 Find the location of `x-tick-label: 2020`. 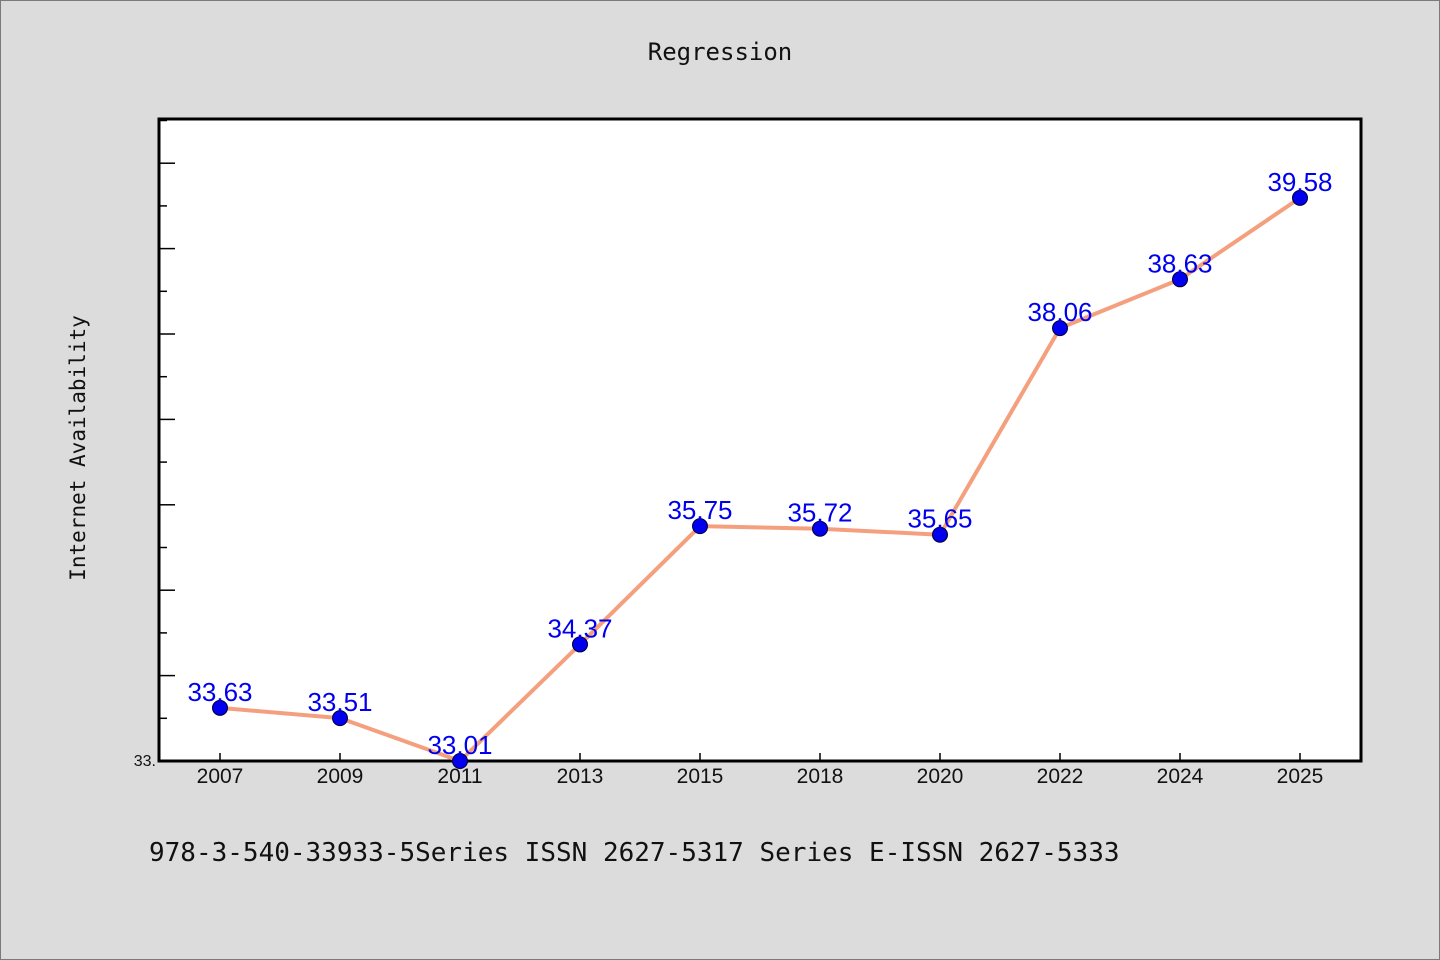

x-tick-label: 2020 is located at coordinates (940, 776).